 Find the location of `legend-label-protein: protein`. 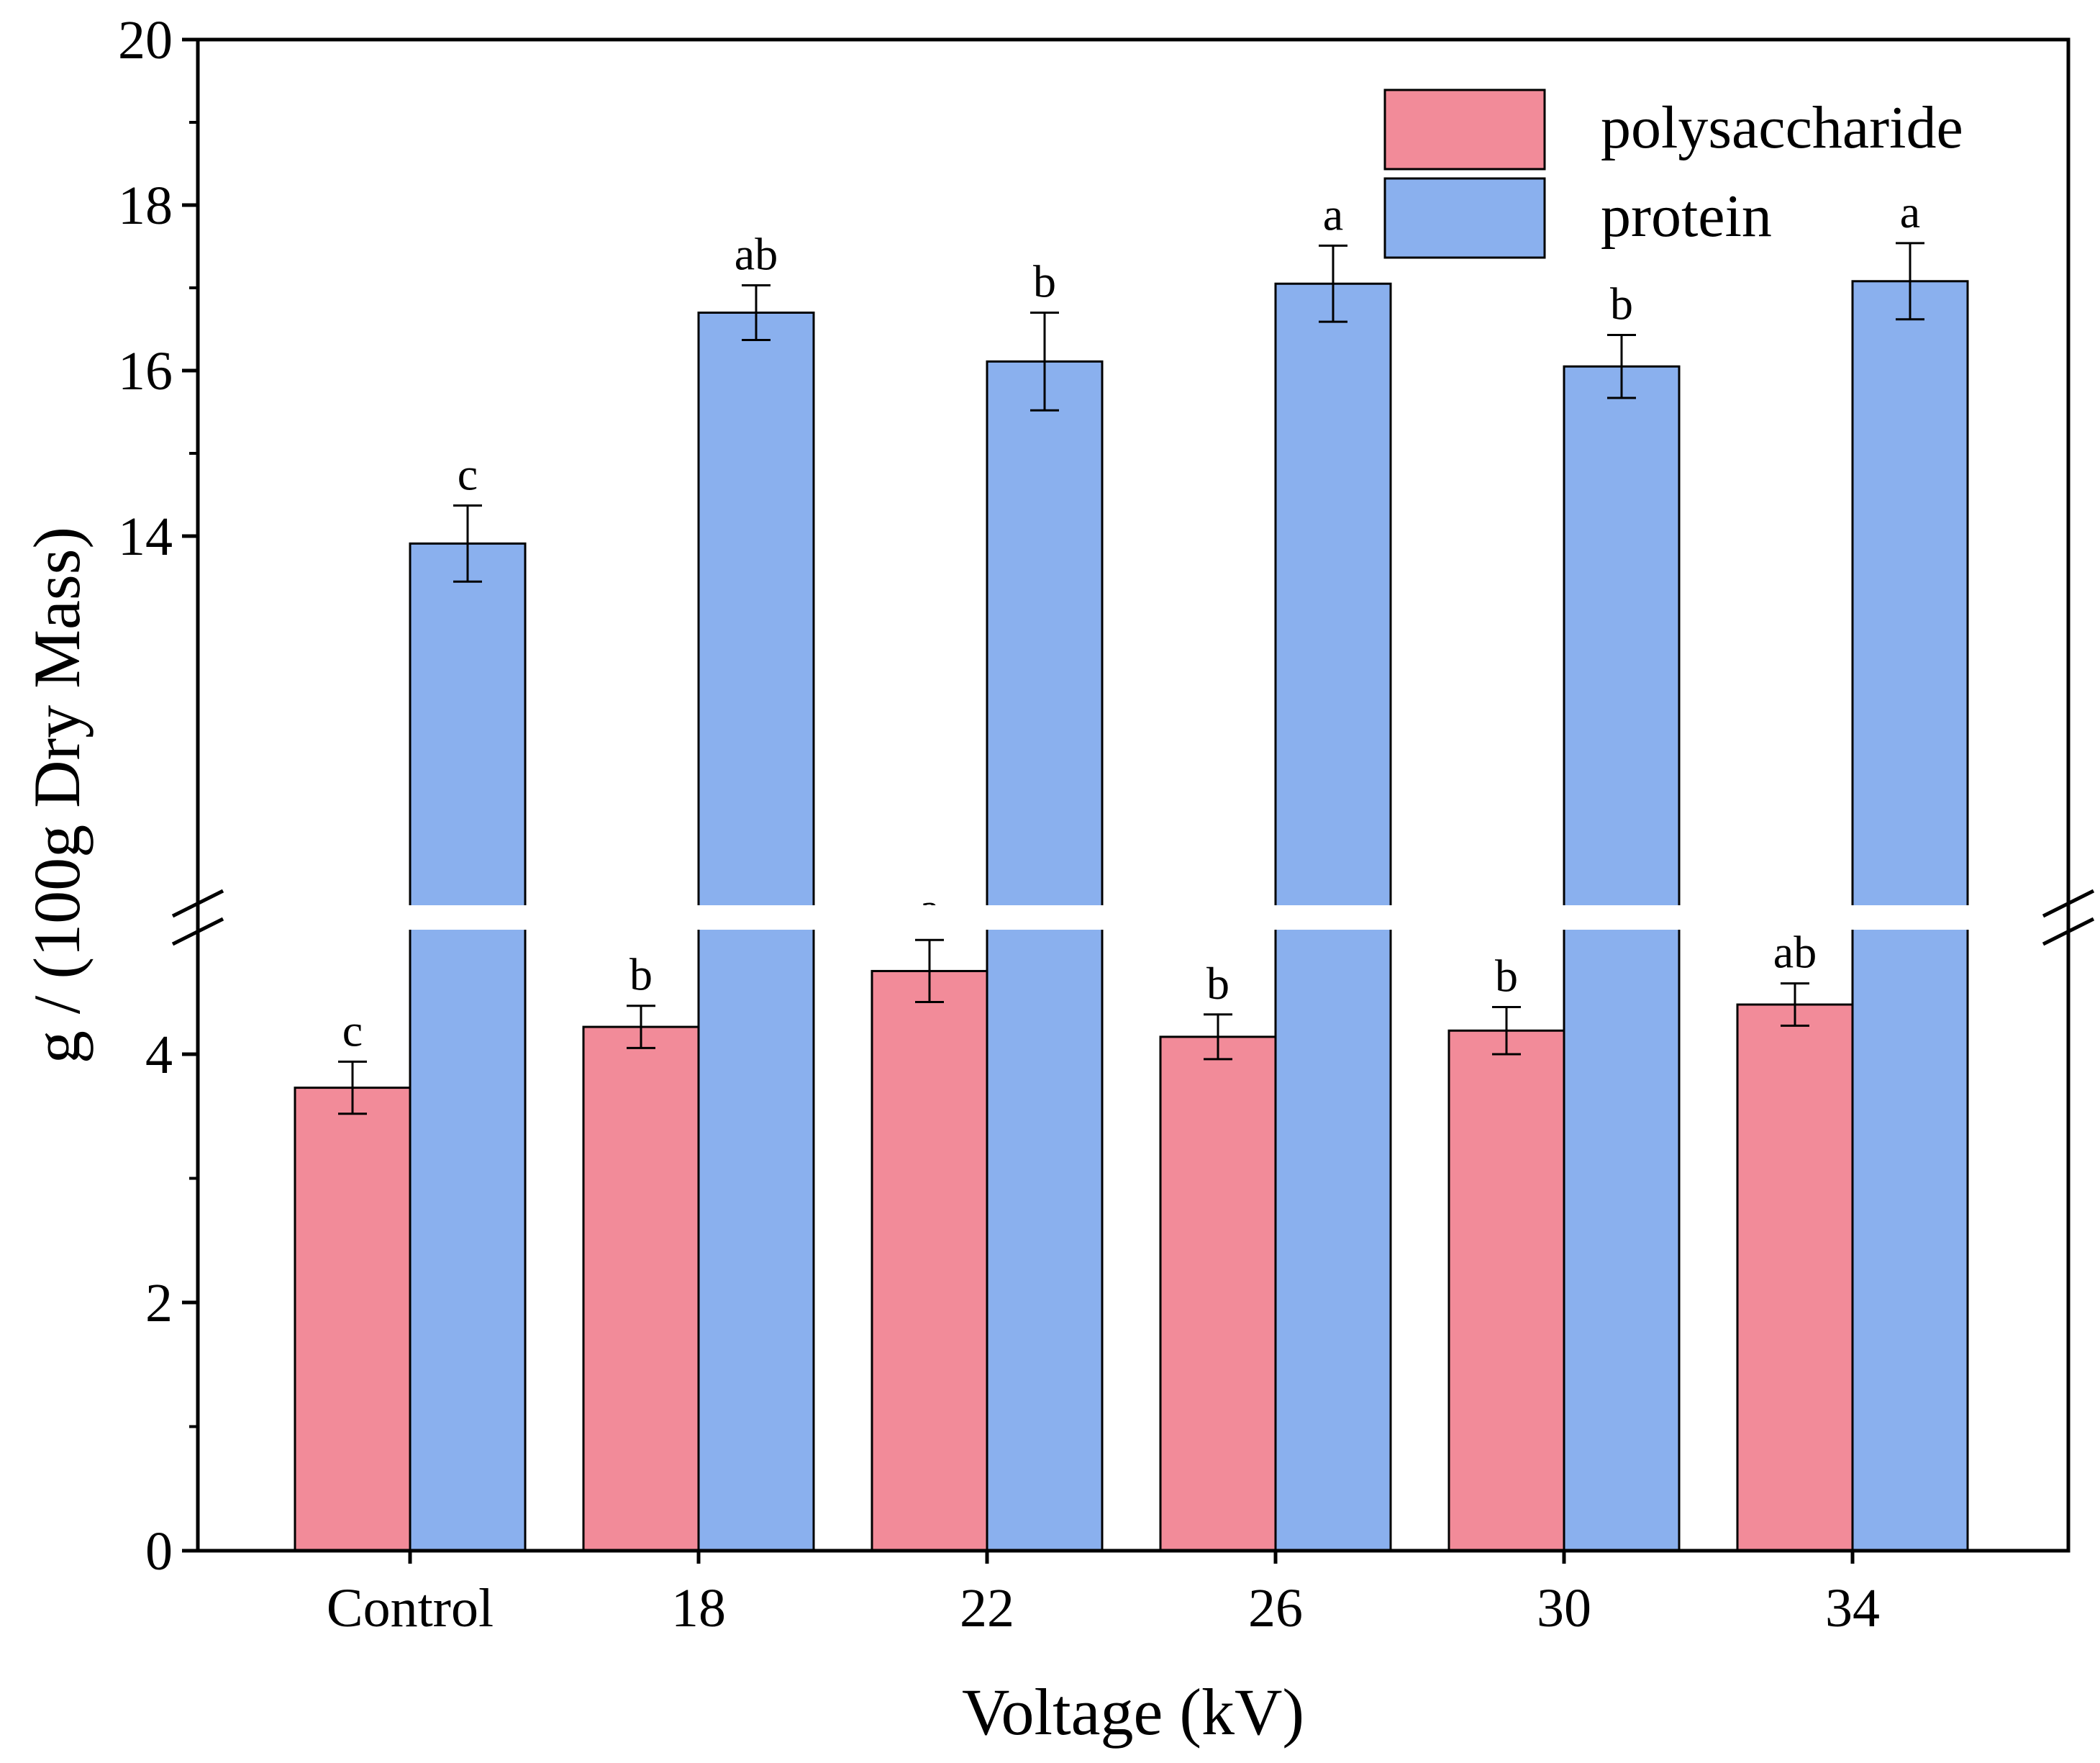

legend-label-protein: protein is located at coordinates (1686, 216).